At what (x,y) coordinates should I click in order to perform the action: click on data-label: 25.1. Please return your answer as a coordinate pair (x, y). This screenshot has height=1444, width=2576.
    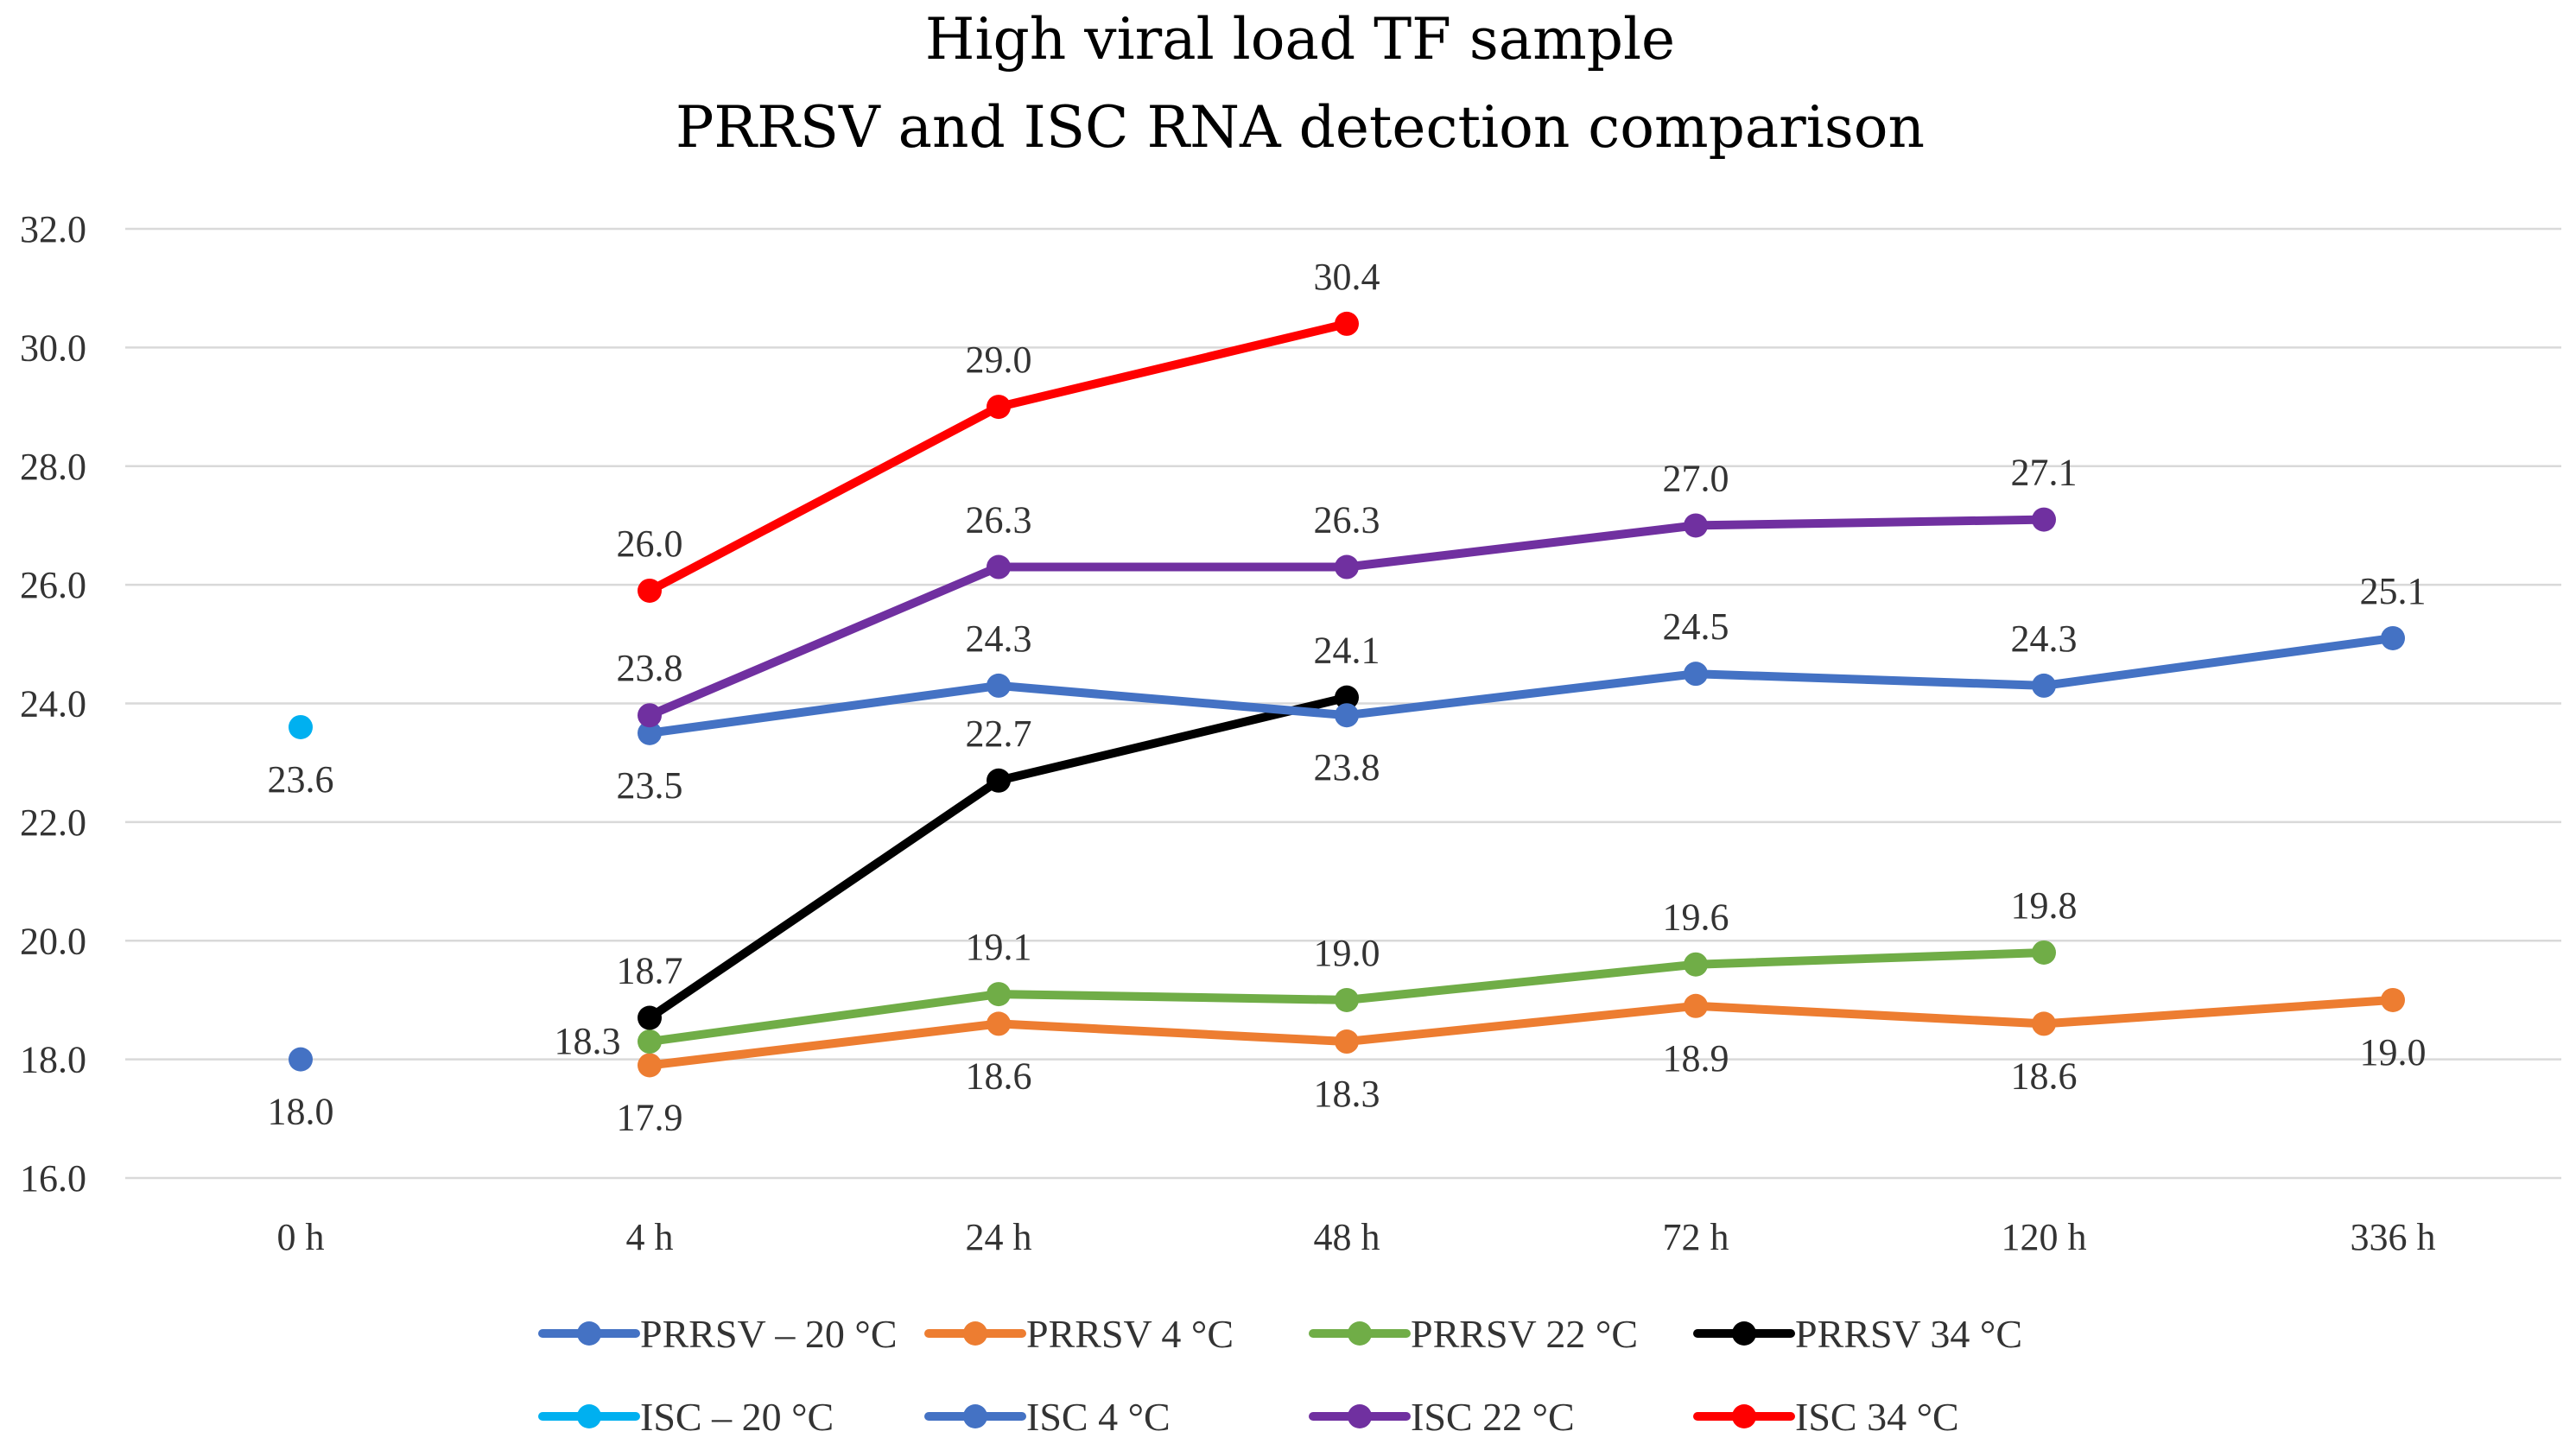
    Looking at the image, I should click on (2393, 591).